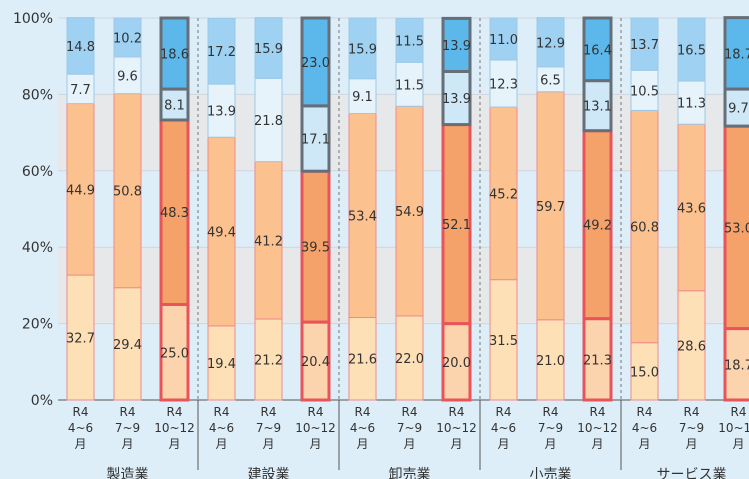  I want to click on data-label: 9.7, so click(738, 109).